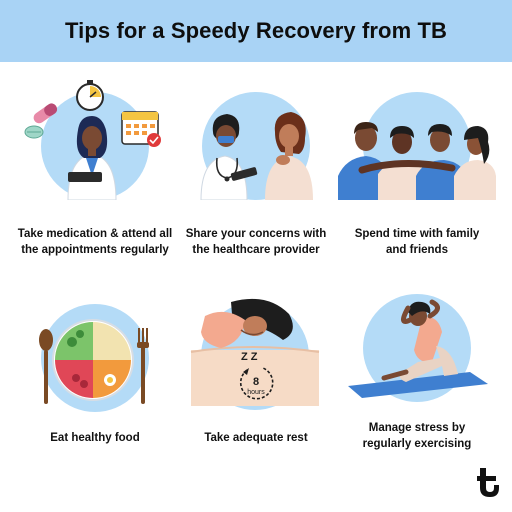 This screenshot has height=512, width=512. What do you see at coordinates (256, 140) in the screenshot?
I see `consultation-illustration` at bounding box center [256, 140].